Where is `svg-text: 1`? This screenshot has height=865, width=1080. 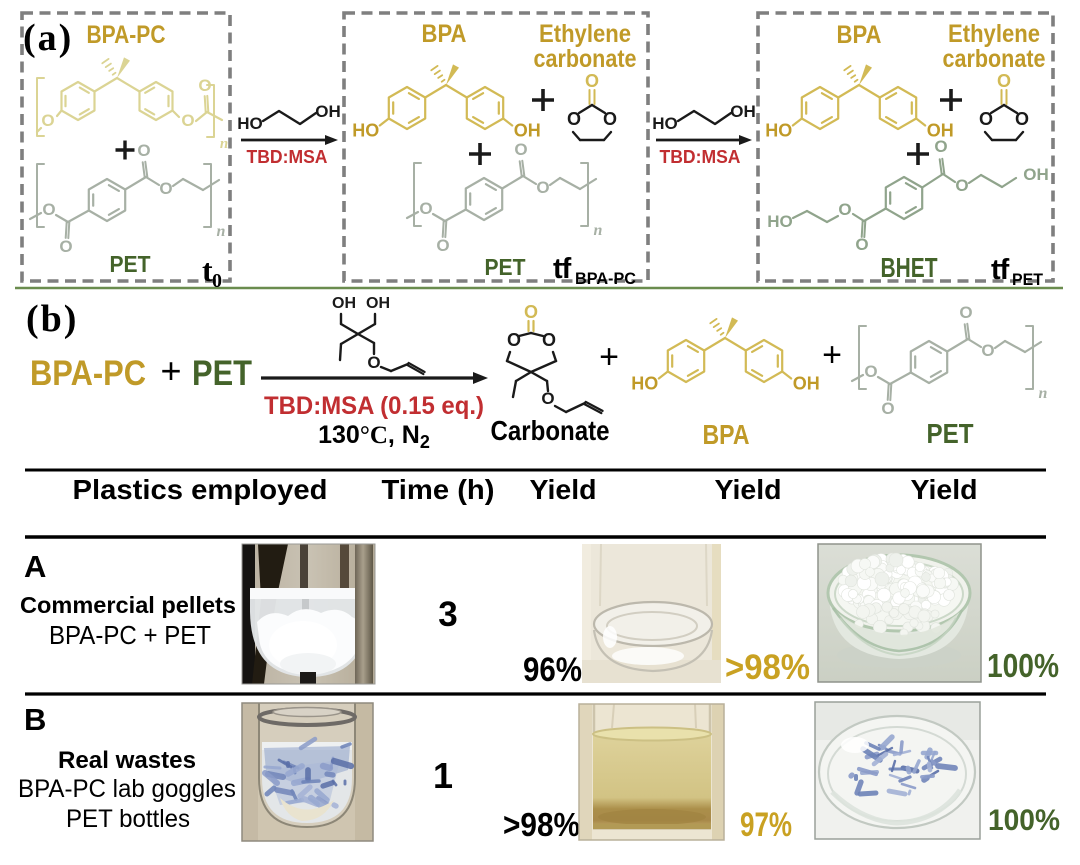 svg-text: 1 is located at coordinates (443, 775).